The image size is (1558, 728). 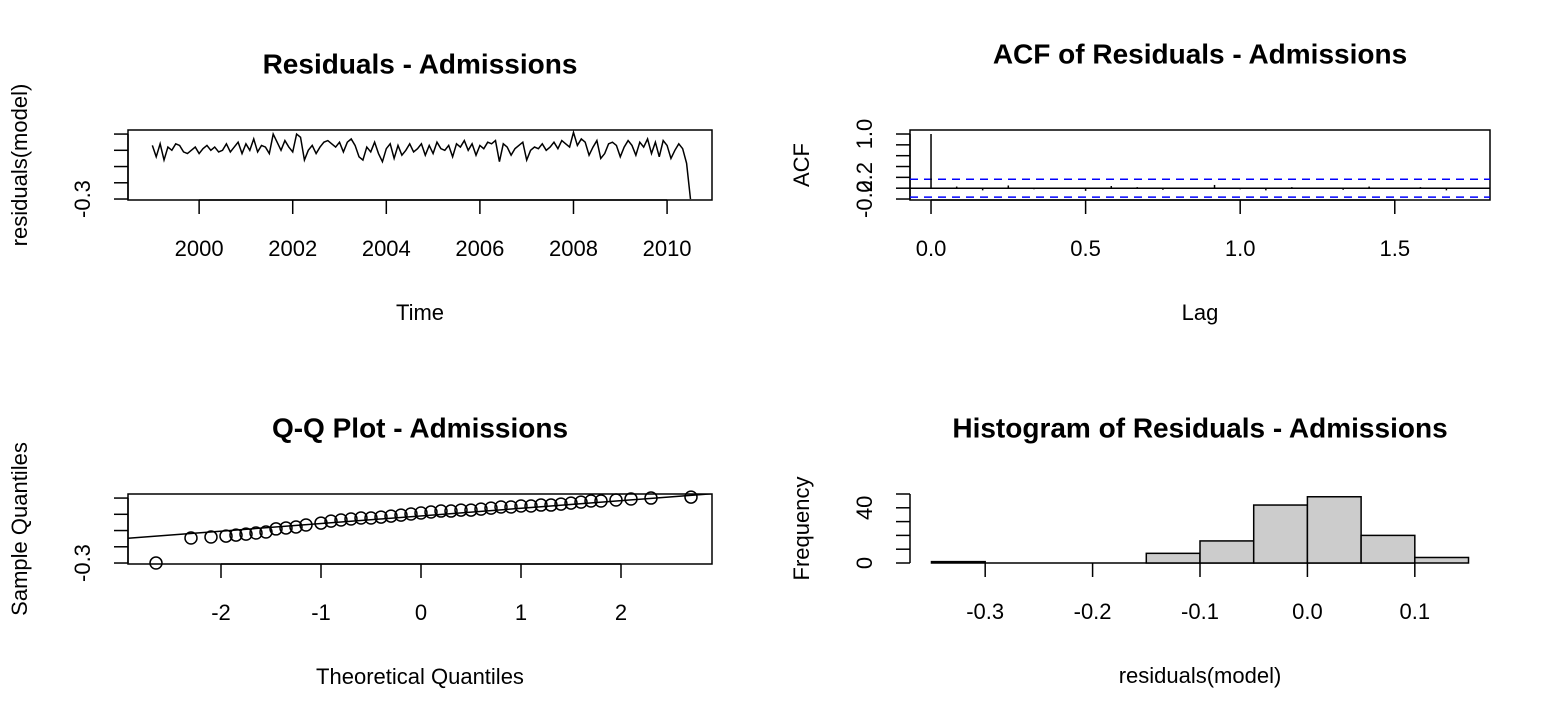 I want to click on x-tick-label: 0.1, so click(x=1415, y=611).